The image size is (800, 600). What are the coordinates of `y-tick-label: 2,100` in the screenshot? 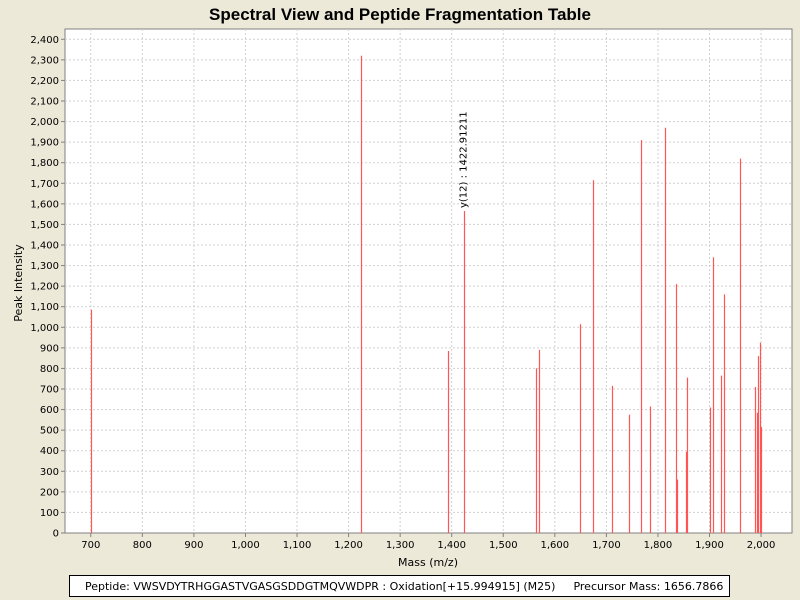 It's located at (44, 102).